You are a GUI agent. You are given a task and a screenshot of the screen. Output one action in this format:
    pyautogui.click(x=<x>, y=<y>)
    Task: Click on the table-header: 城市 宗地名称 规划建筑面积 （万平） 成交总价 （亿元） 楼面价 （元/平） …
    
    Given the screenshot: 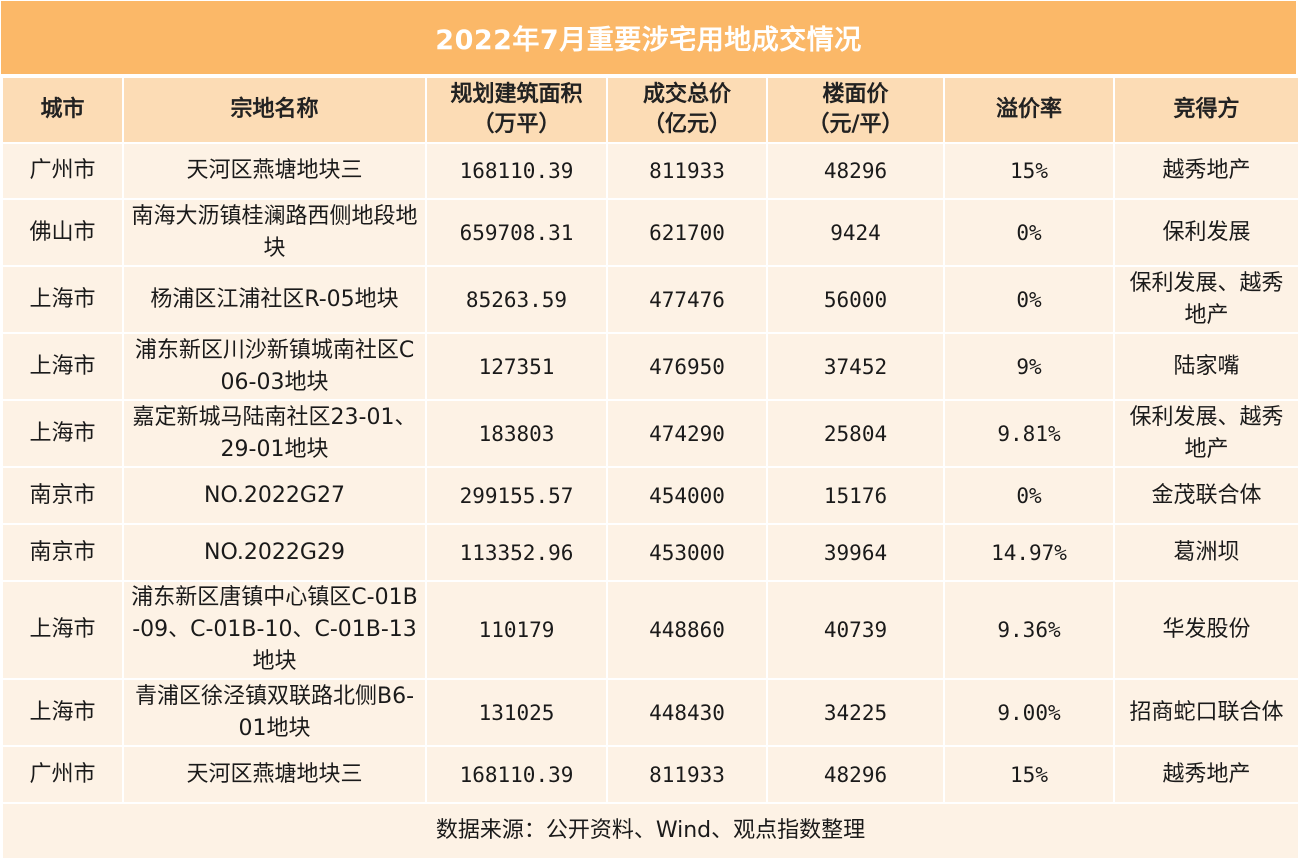 What is the action you would take?
    pyautogui.click(x=650, y=110)
    